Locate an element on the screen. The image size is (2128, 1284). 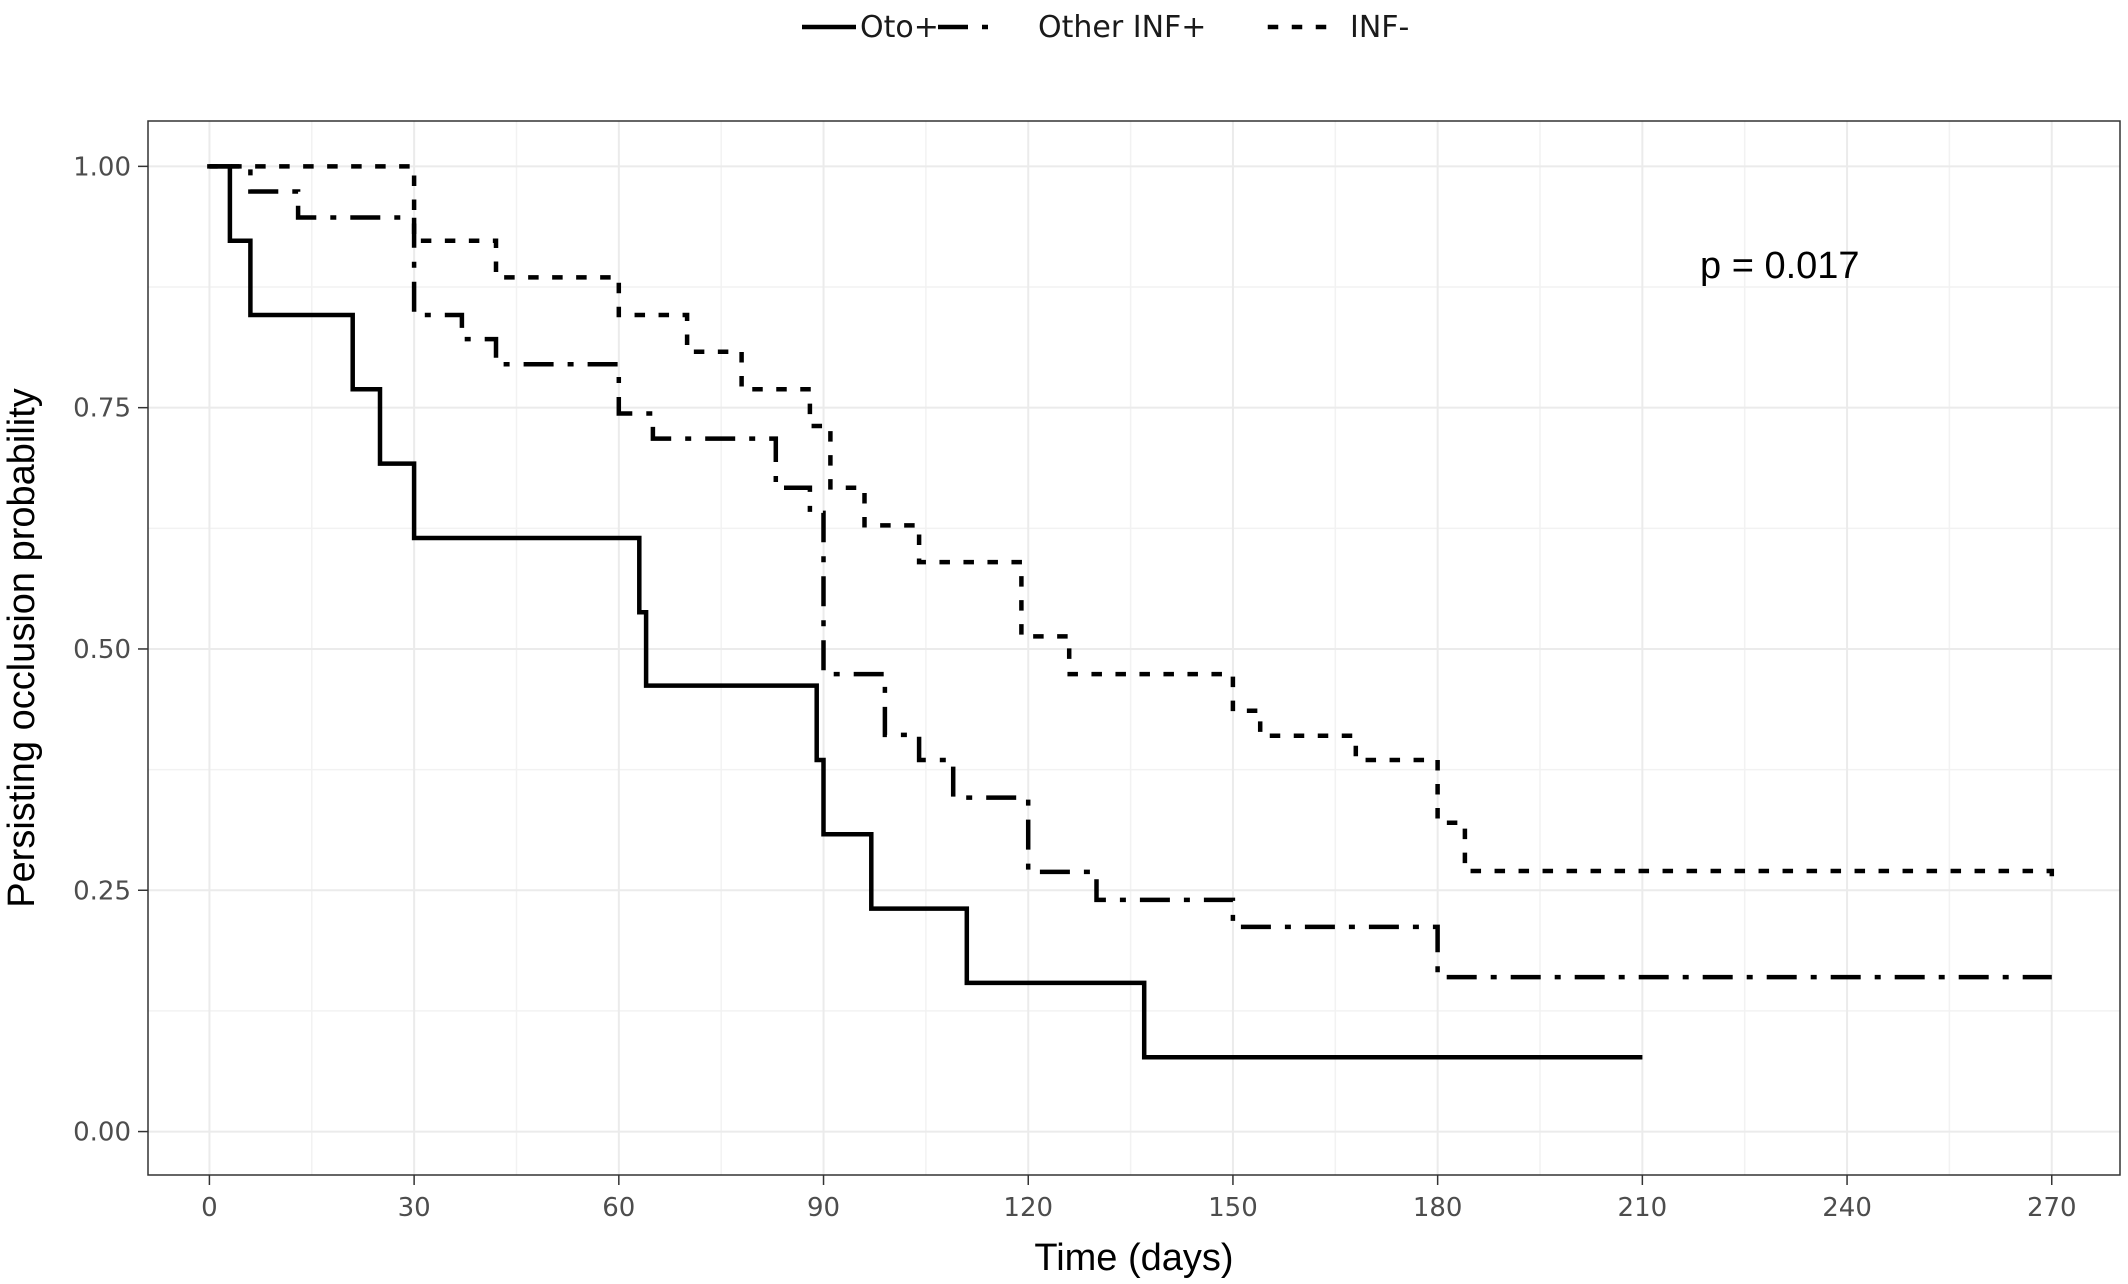
legend-item: Oto+ is located at coordinates (870, 27).